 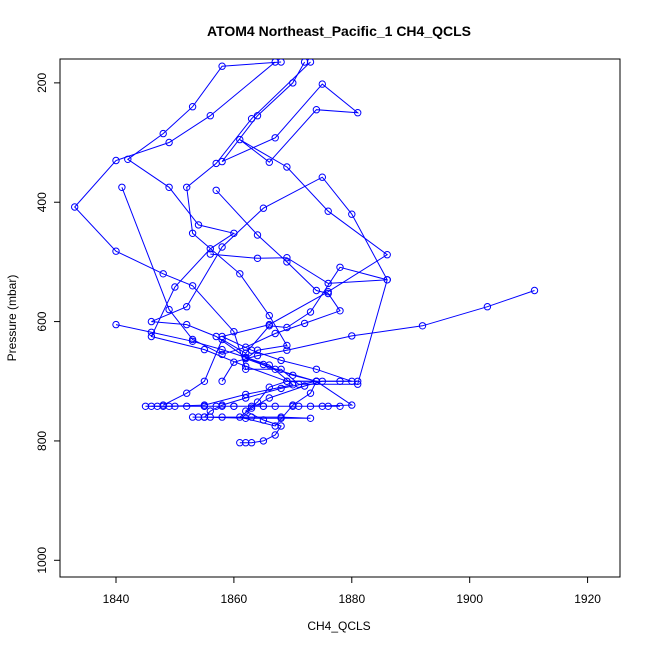 I want to click on x-tick-label: 1900, so click(x=469, y=599).